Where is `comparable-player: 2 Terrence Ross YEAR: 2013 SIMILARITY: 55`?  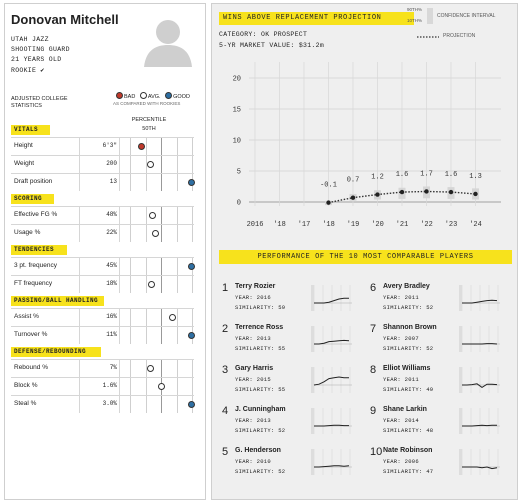
comparable-player: 2 Terrence Ross YEAR: 2013 SIMILARITY: 55 is located at coordinates (292, 343).